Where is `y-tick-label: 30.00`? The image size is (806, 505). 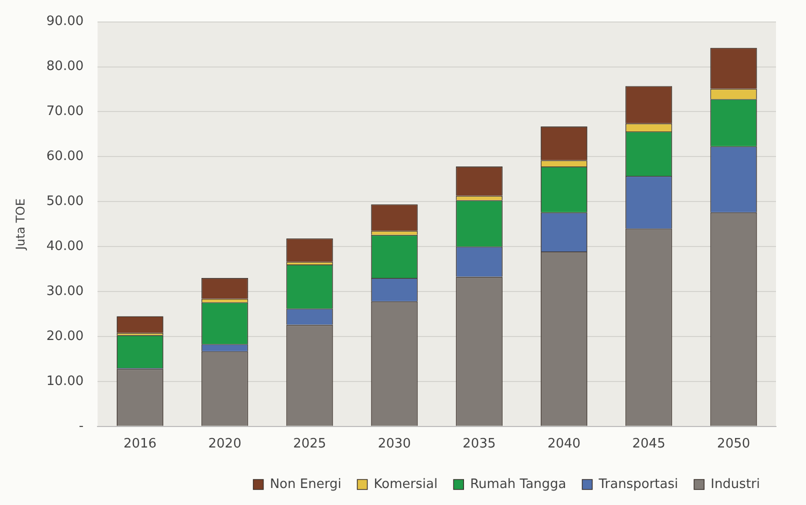
y-tick-label: 30.00 is located at coordinates (65, 291).